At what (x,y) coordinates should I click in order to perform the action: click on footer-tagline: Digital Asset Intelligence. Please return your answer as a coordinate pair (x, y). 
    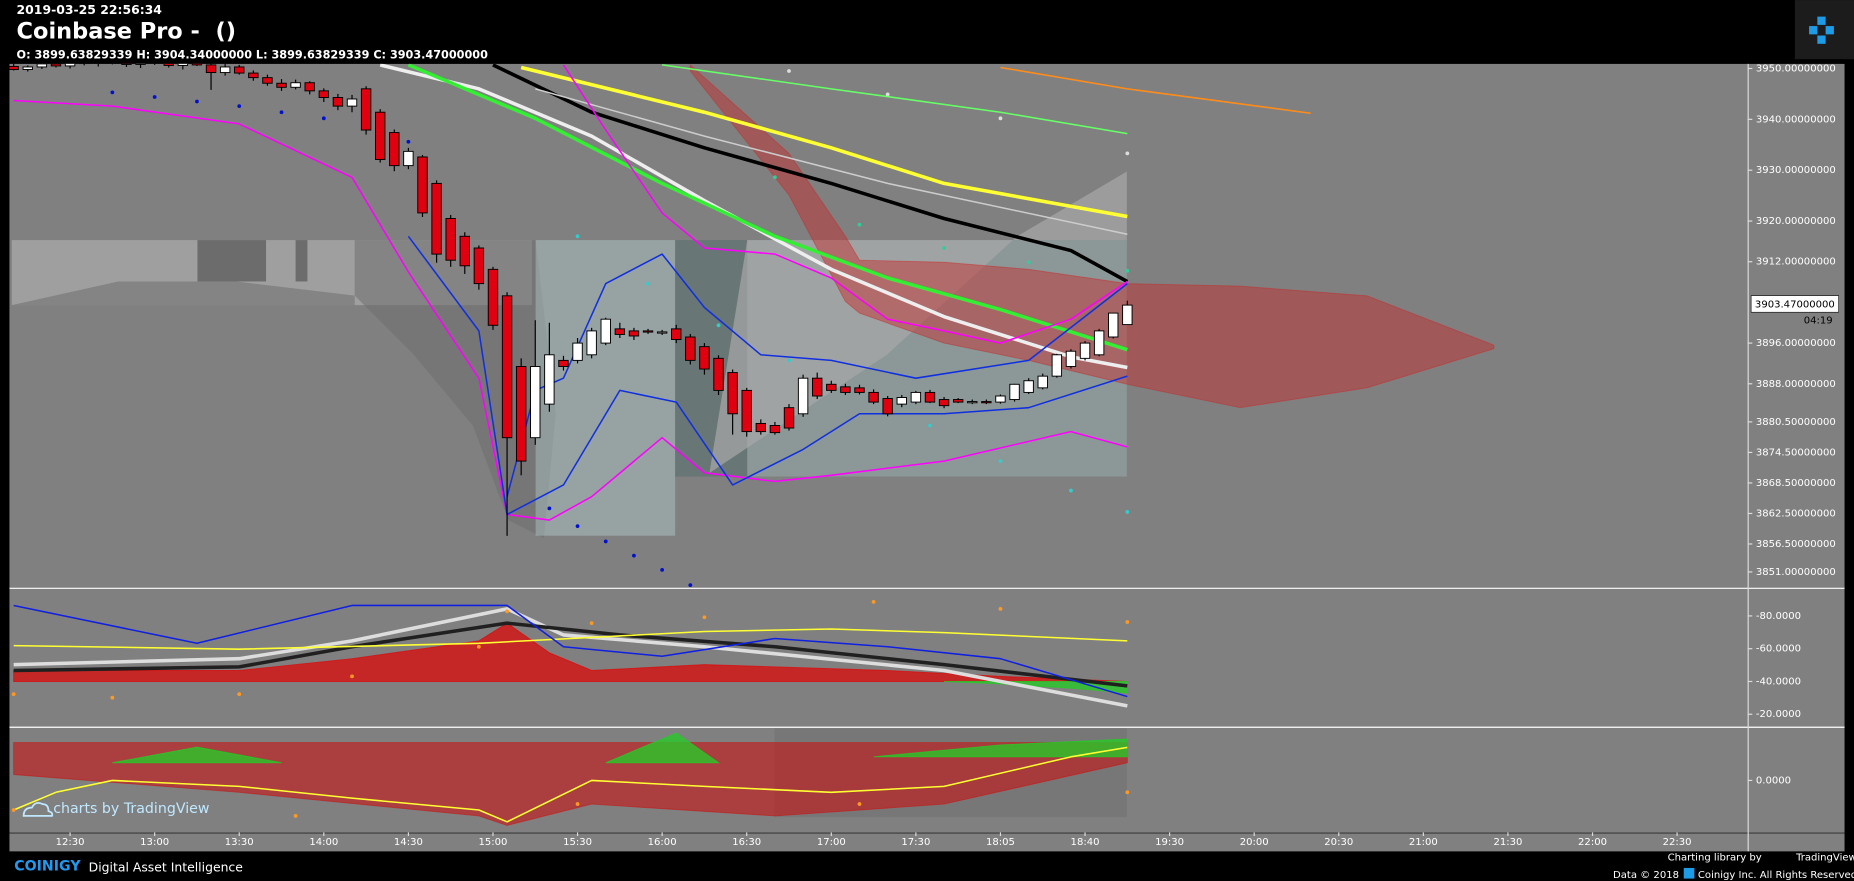
    Looking at the image, I should click on (166, 866).